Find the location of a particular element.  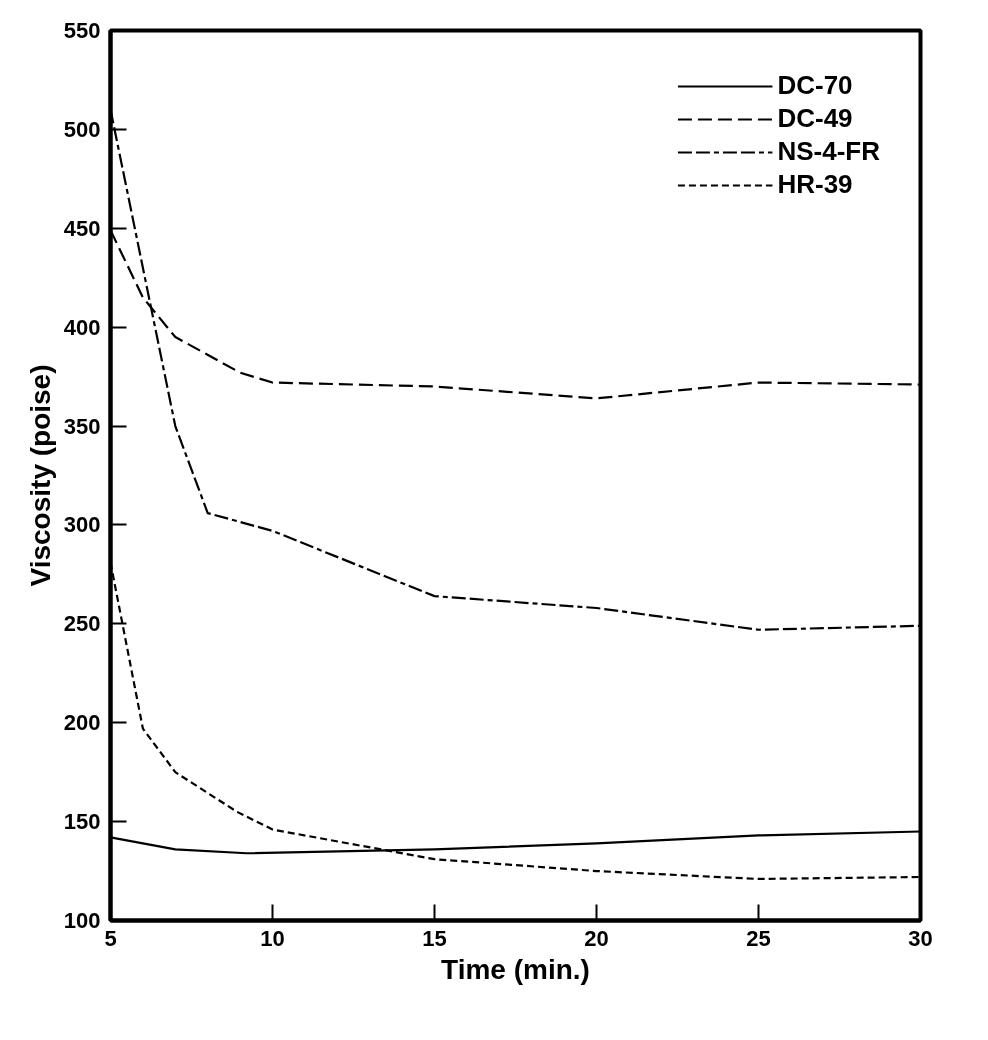

legend-label: DC-70 is located at coordinates (815, 85).